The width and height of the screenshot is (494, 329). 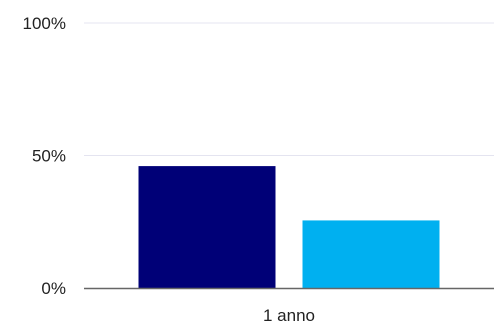 I want to click on x-category-label: 1 anno, so click(x=289, y=315).